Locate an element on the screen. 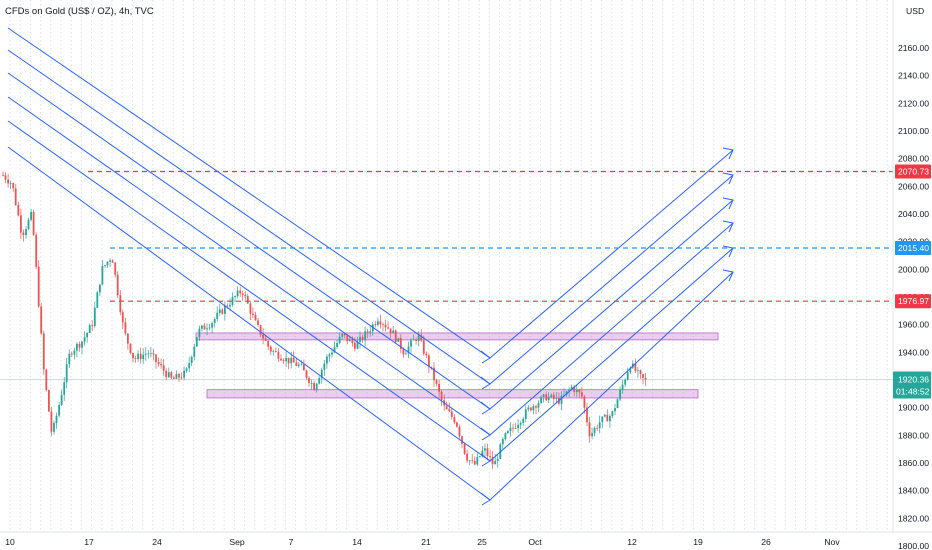 Image resolution: width=932 pixels, height=550 pixels. time-tick-label: 24 is located at coordinates (157, 542).